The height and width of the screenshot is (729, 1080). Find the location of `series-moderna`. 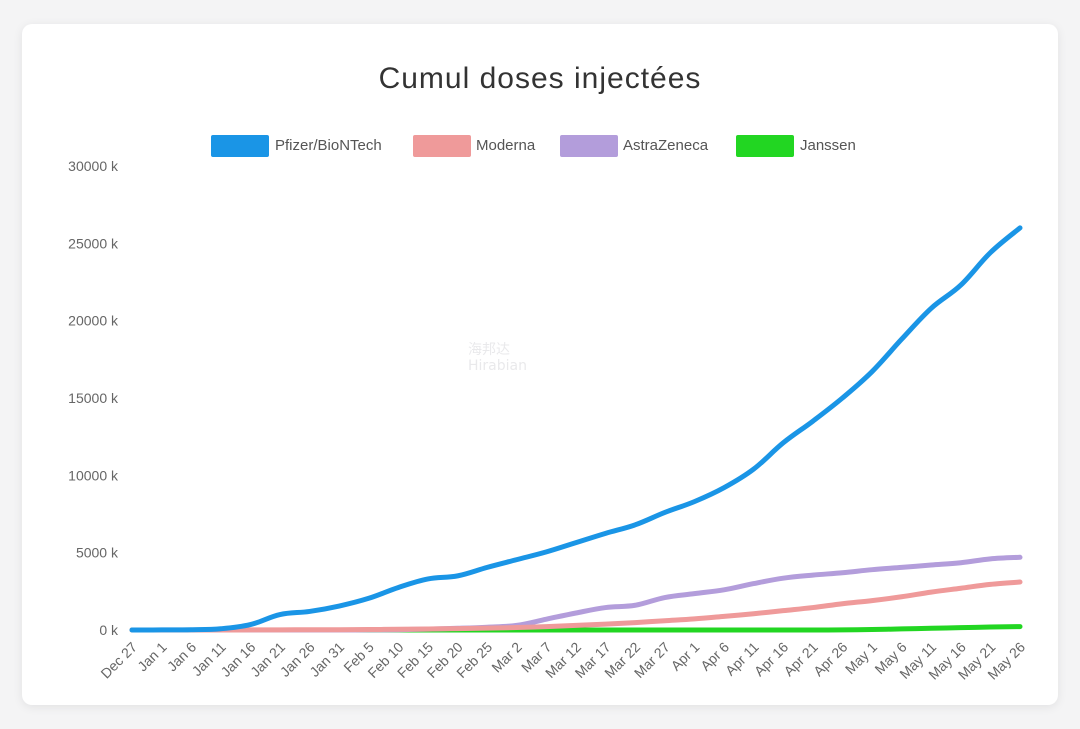

series-moderna is located at coordinates (576, 606).